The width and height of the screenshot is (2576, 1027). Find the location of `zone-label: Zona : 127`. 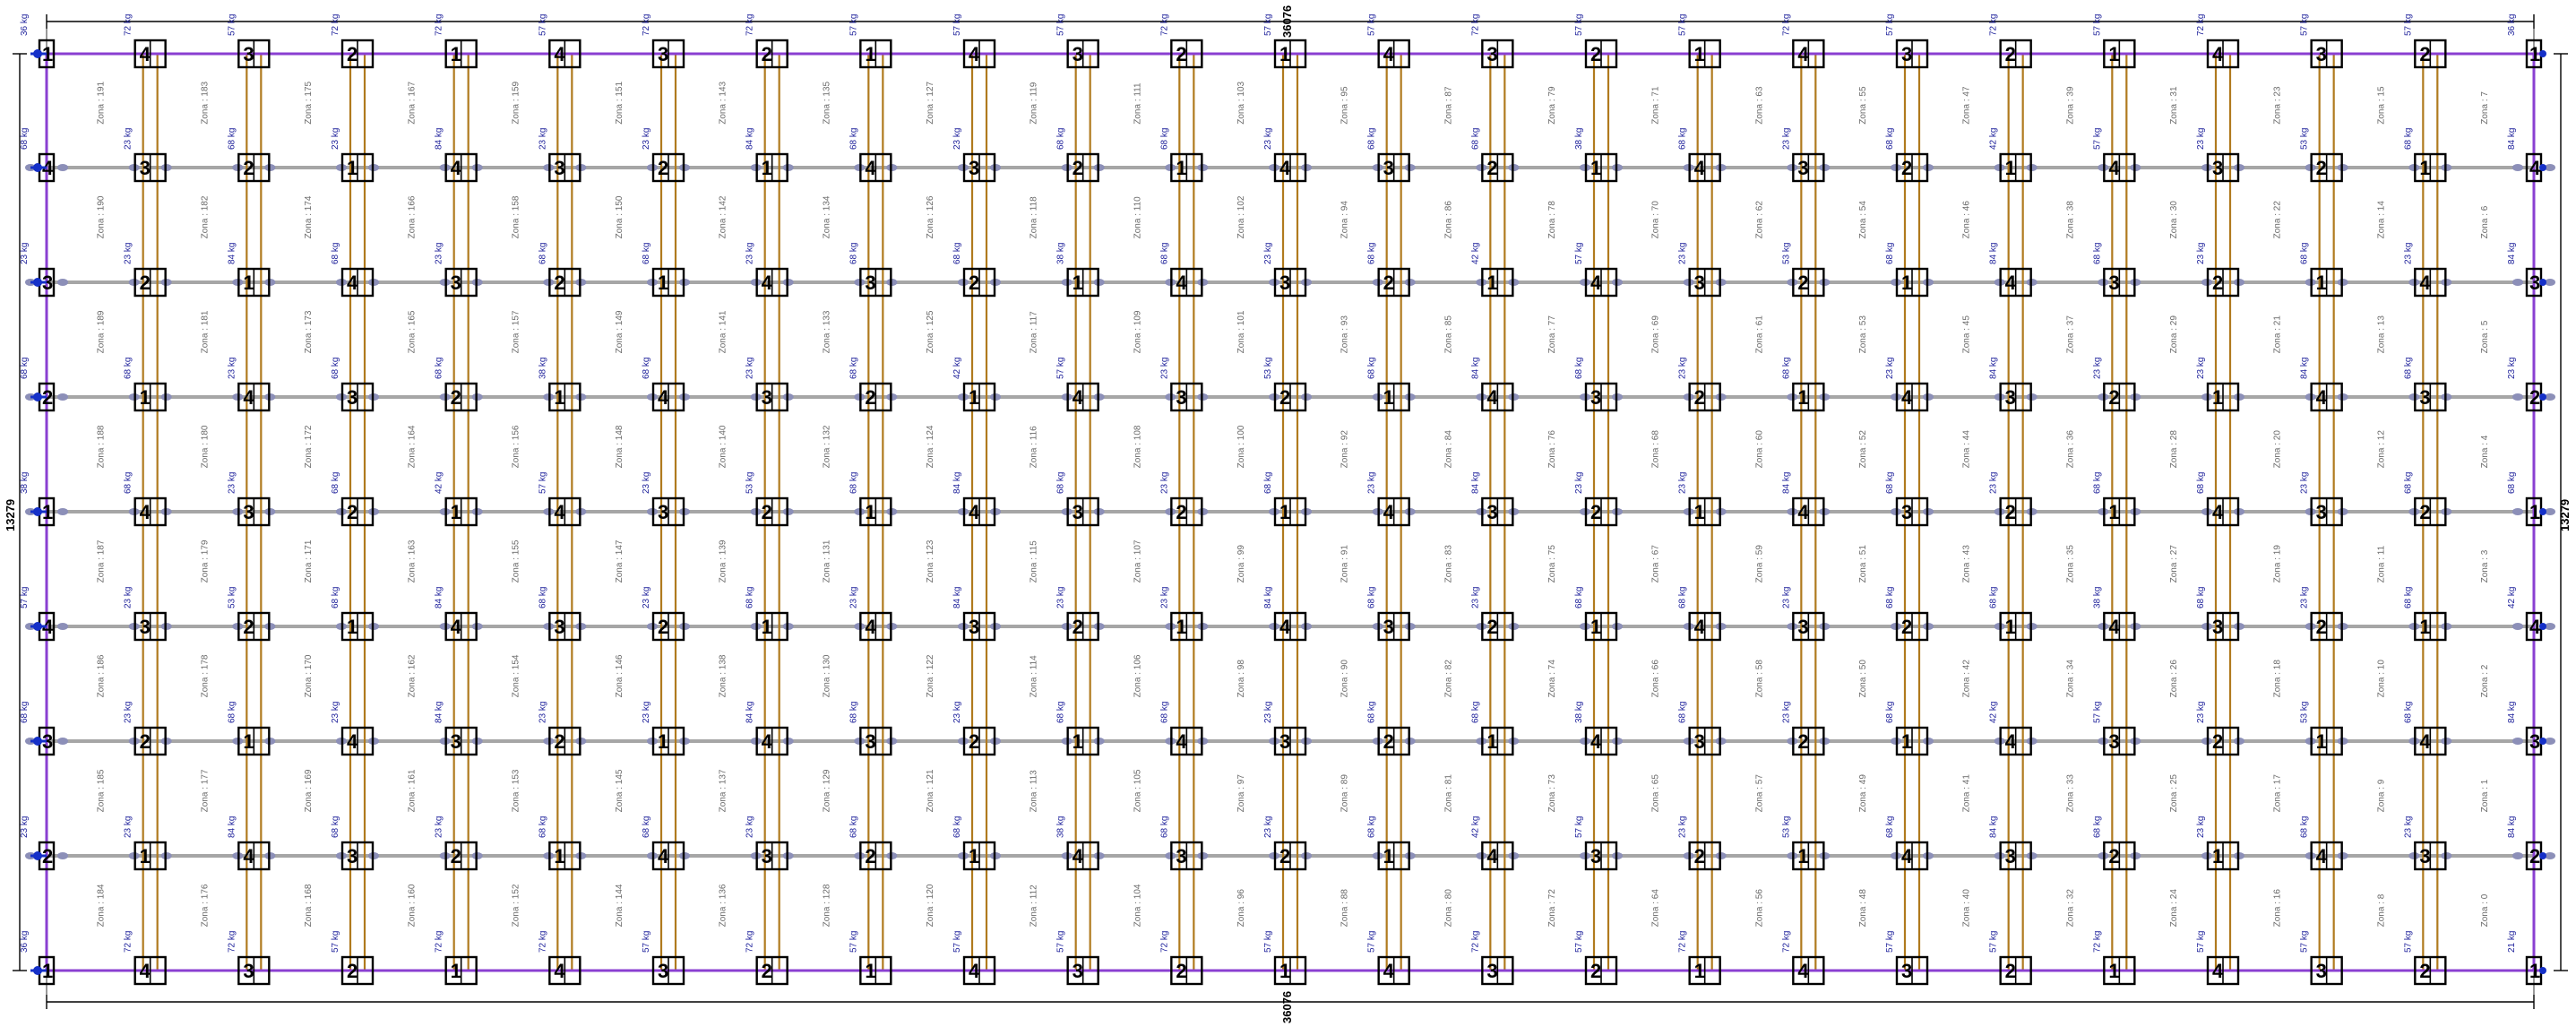

zone-label: Zona : 127 is located at coordinates (930, 102).